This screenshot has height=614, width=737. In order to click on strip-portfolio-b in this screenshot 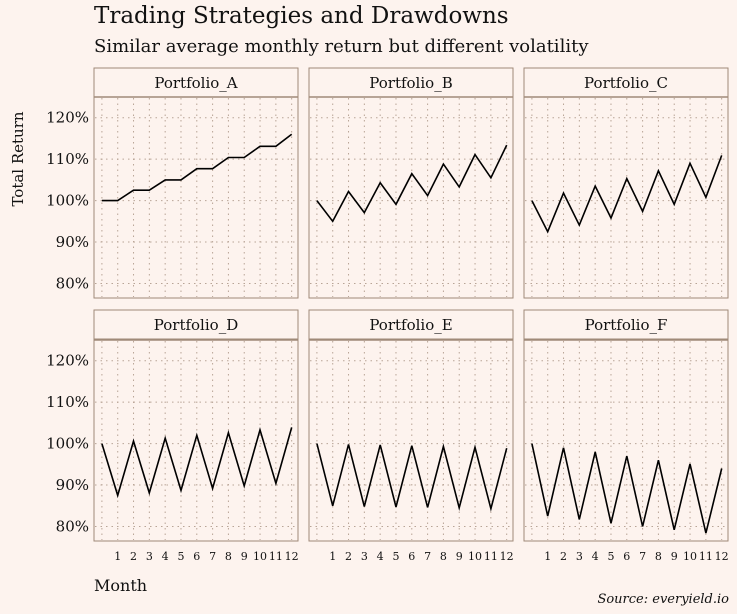, I will do `click(411, 82)`.